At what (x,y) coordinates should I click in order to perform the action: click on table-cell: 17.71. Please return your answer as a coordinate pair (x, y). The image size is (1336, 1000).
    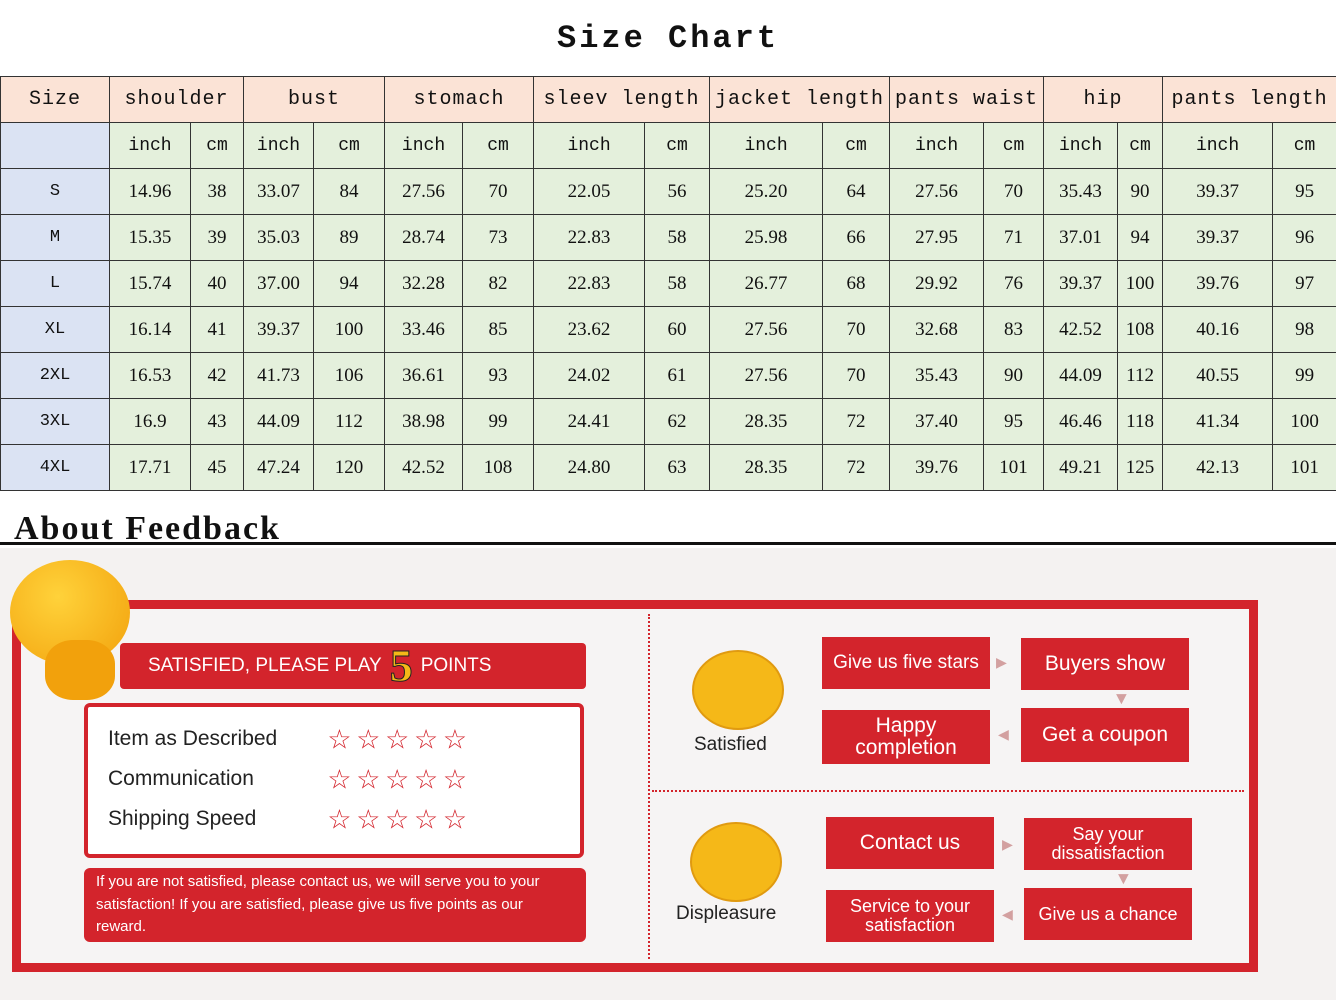
    Looking at the image, I should click on (150, 467).